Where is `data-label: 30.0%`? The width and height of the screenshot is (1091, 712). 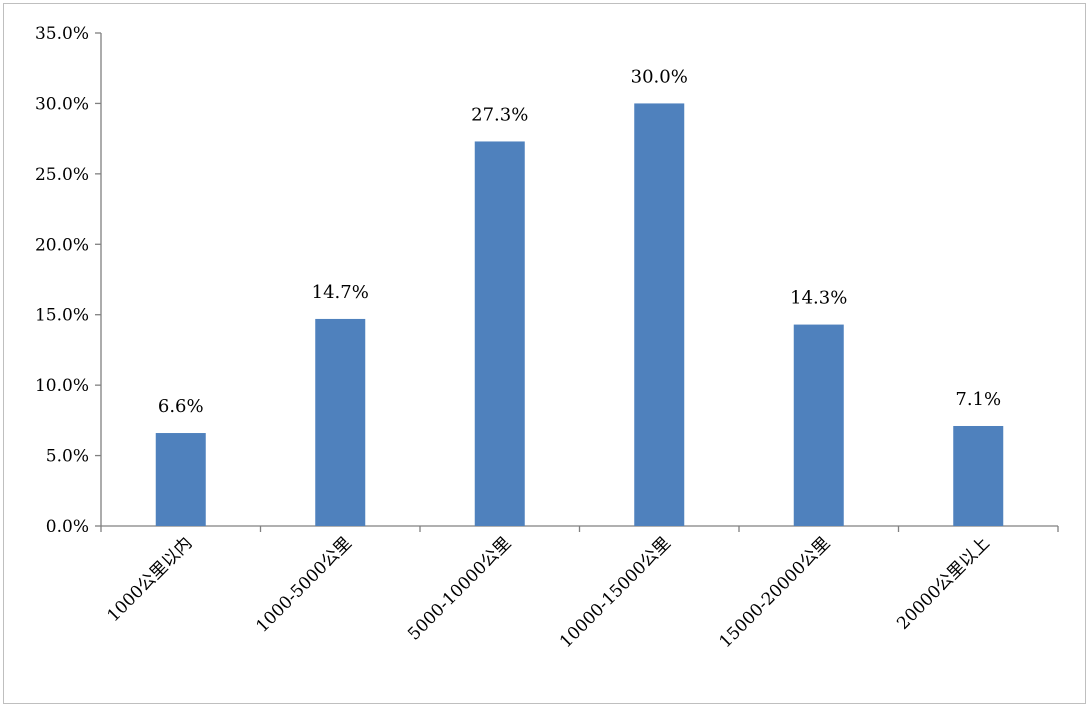 data-label: 30.0% is located at coordinates (659, 76).